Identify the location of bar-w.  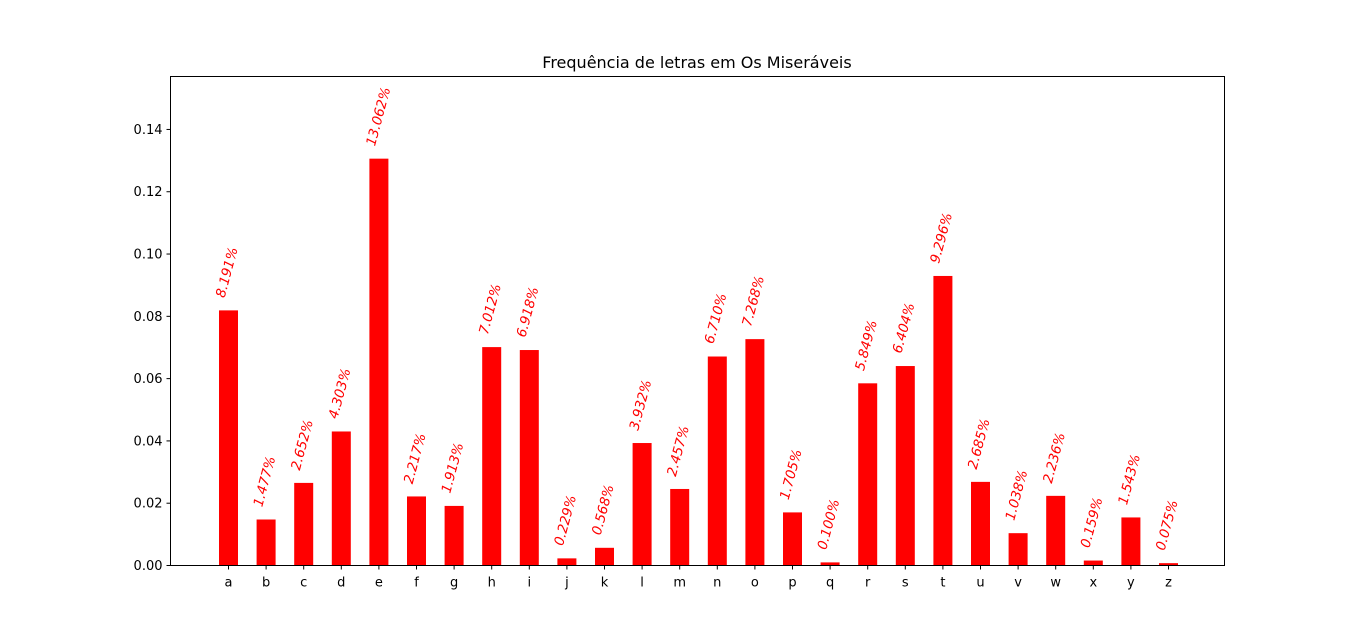
(1056, 530).